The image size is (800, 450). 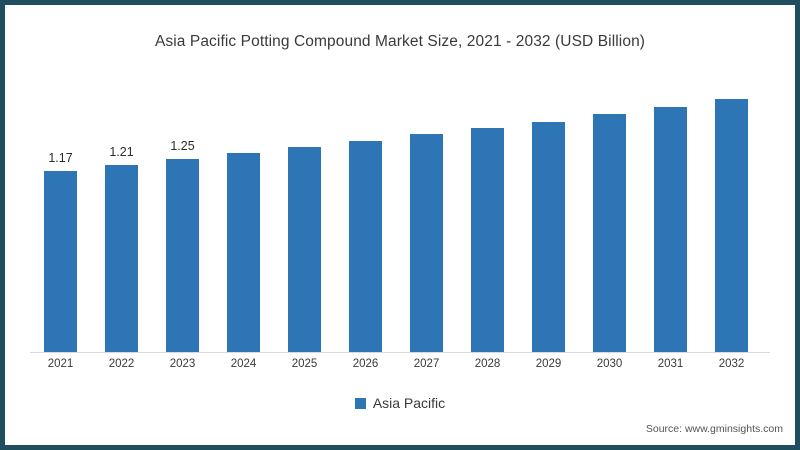 What do you see at coordinates (121, 258) in the screenshot?
I see `bar-rect-2022` at bounding box center [121, 258].